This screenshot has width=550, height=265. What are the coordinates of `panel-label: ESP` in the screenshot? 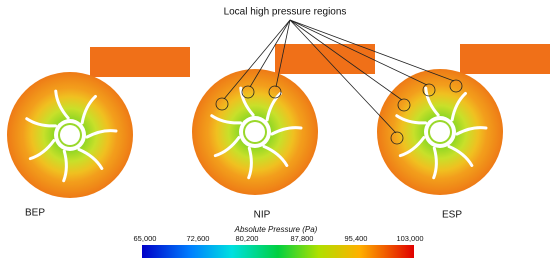 It's located at (452, 215).